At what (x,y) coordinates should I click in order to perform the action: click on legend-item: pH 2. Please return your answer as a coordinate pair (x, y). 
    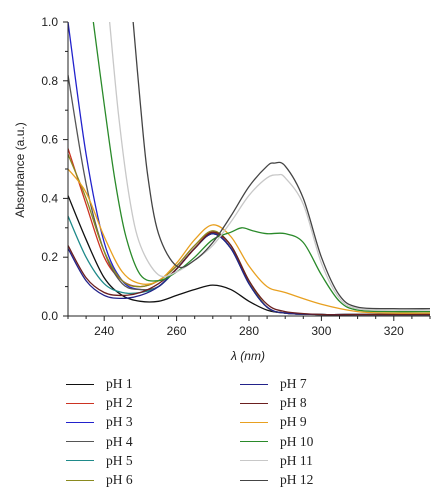
    Looking at the image, I should click on (99, 403).